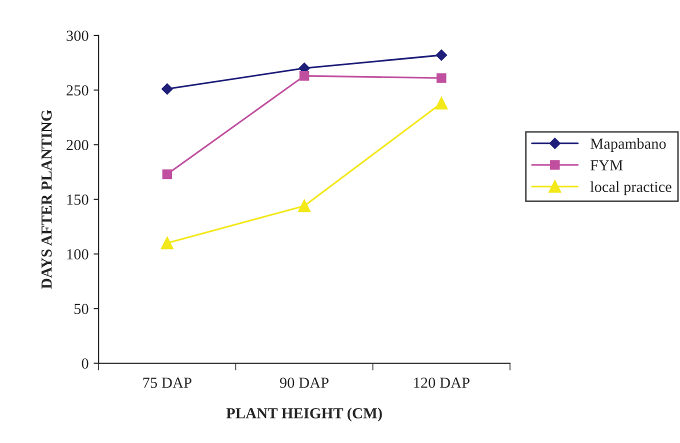 The width and height of the screenshot is (680, 443). Describe the element at coordinates (304, 383) in the screenshot. I see `x-tick-label: 90 DAP` at that location.